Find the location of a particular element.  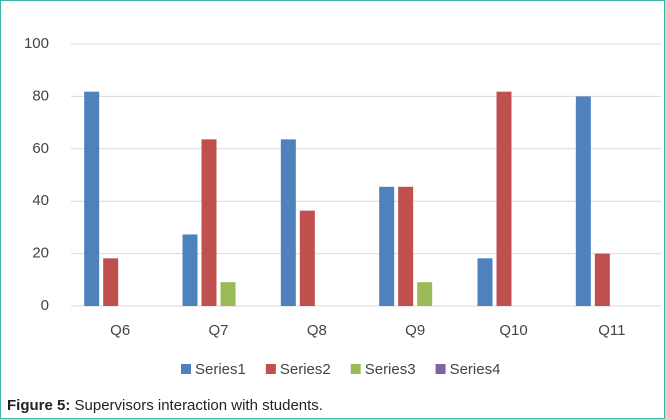

legend-label: Series4 is located at coordinates (475, 369).